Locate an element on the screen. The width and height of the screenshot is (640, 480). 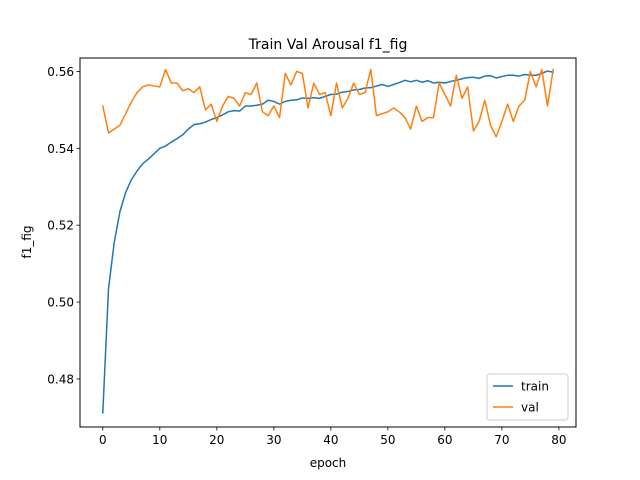
y-tick-label: 0.48 is located at coordinates (60, 379).